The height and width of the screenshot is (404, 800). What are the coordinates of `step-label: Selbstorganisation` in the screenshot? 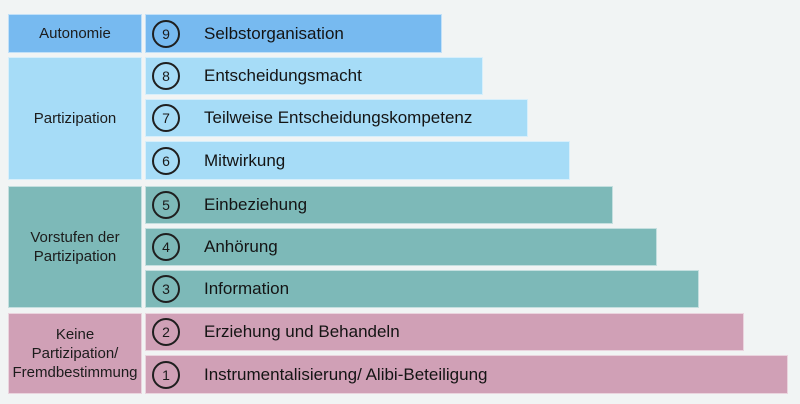 It's located at (274, 33).